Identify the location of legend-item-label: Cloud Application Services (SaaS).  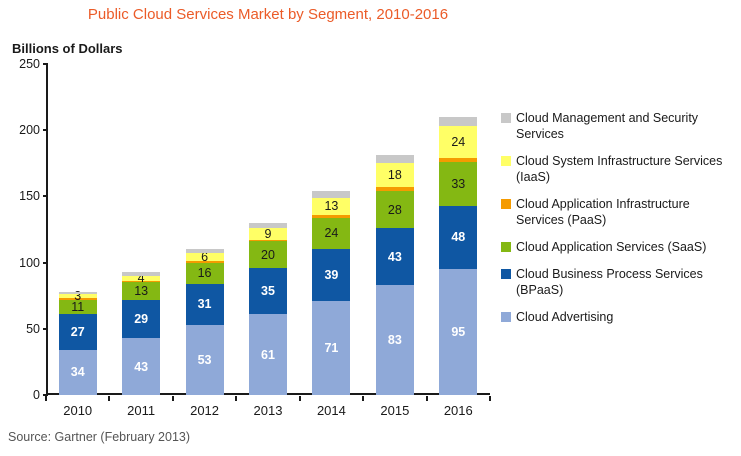
(611, 247).